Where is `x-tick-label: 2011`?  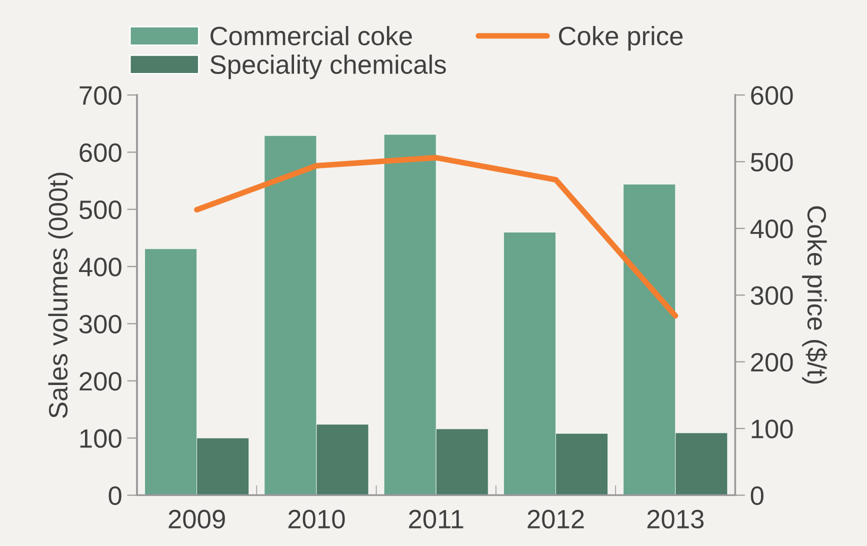
x-tick-label: 2011 is located at coordinates (436, 519).